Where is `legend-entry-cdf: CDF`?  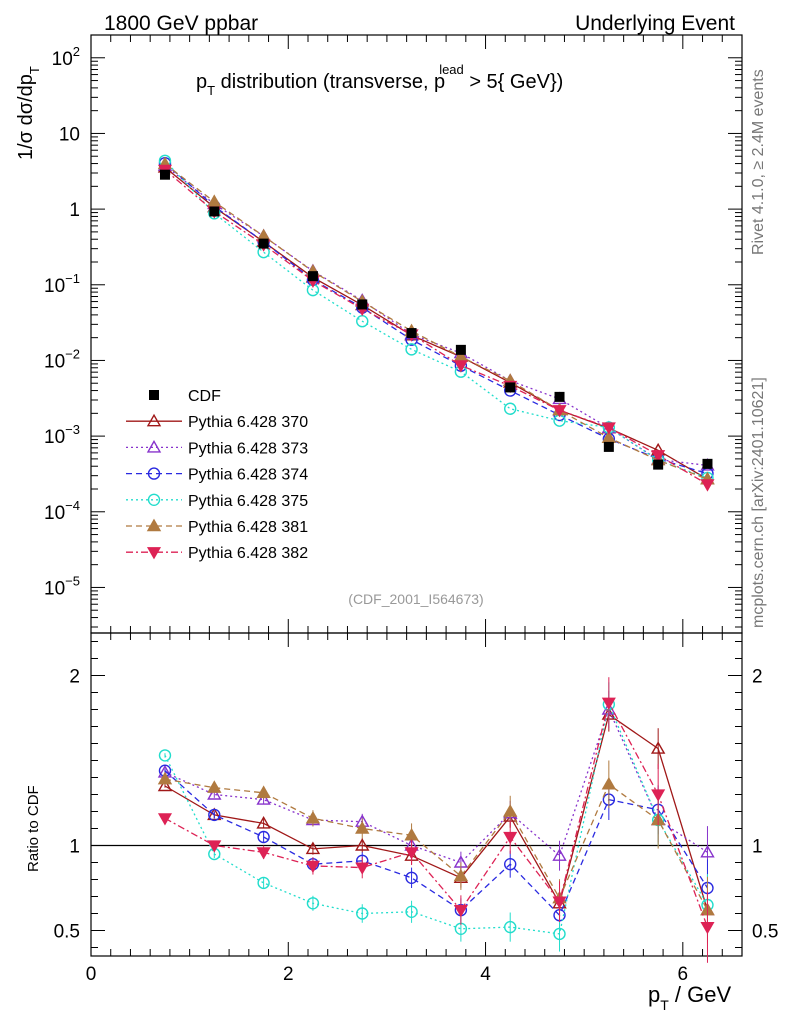 legend-entry-cdf: CDF is located at coordinates (185, 396).